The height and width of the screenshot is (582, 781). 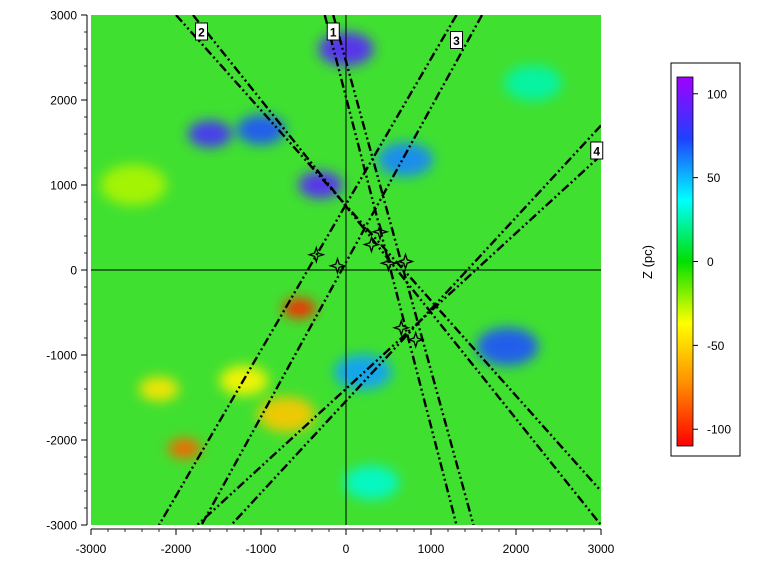 I want to click on line-label-2: 2, so click(x=201, y=33).